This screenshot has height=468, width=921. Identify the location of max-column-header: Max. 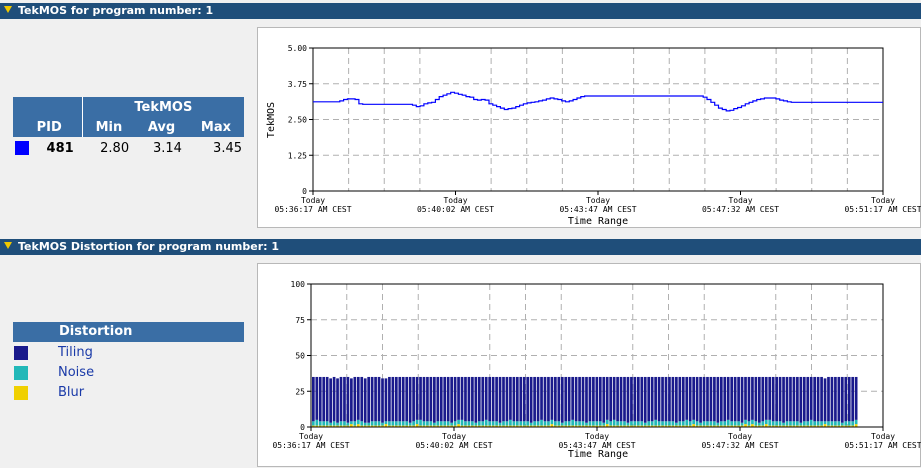
(215, 127).